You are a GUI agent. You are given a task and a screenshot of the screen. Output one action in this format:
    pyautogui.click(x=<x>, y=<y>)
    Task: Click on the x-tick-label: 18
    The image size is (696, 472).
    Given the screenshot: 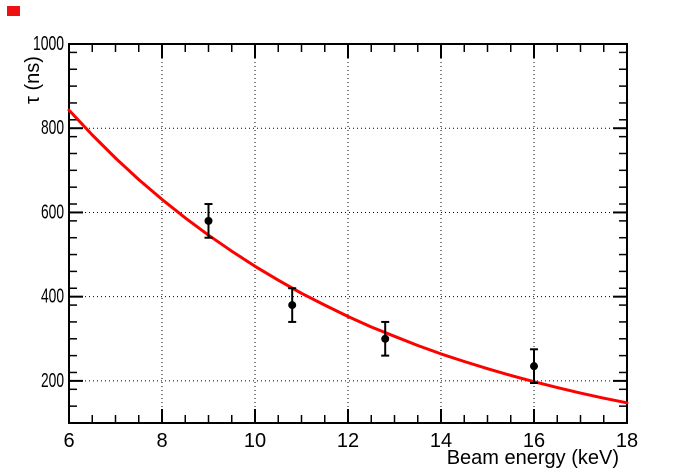 What is the action you would take?
    pyautogui.click(x=627, y=441)
    